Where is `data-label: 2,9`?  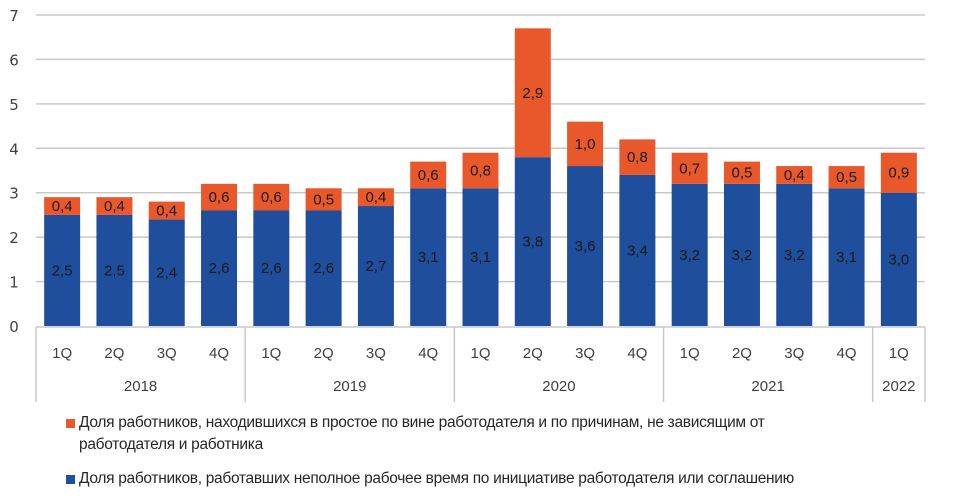
data-label: 2,9 is located at coordinates (532, 93).